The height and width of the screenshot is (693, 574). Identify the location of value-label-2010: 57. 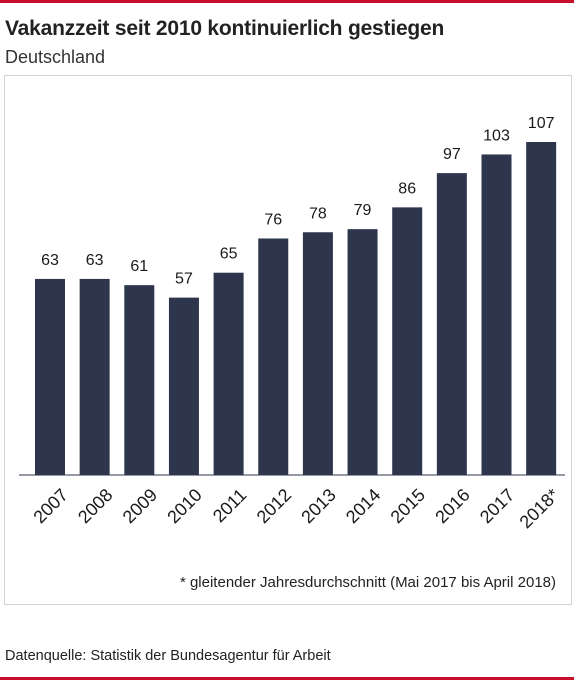
(184, 279).